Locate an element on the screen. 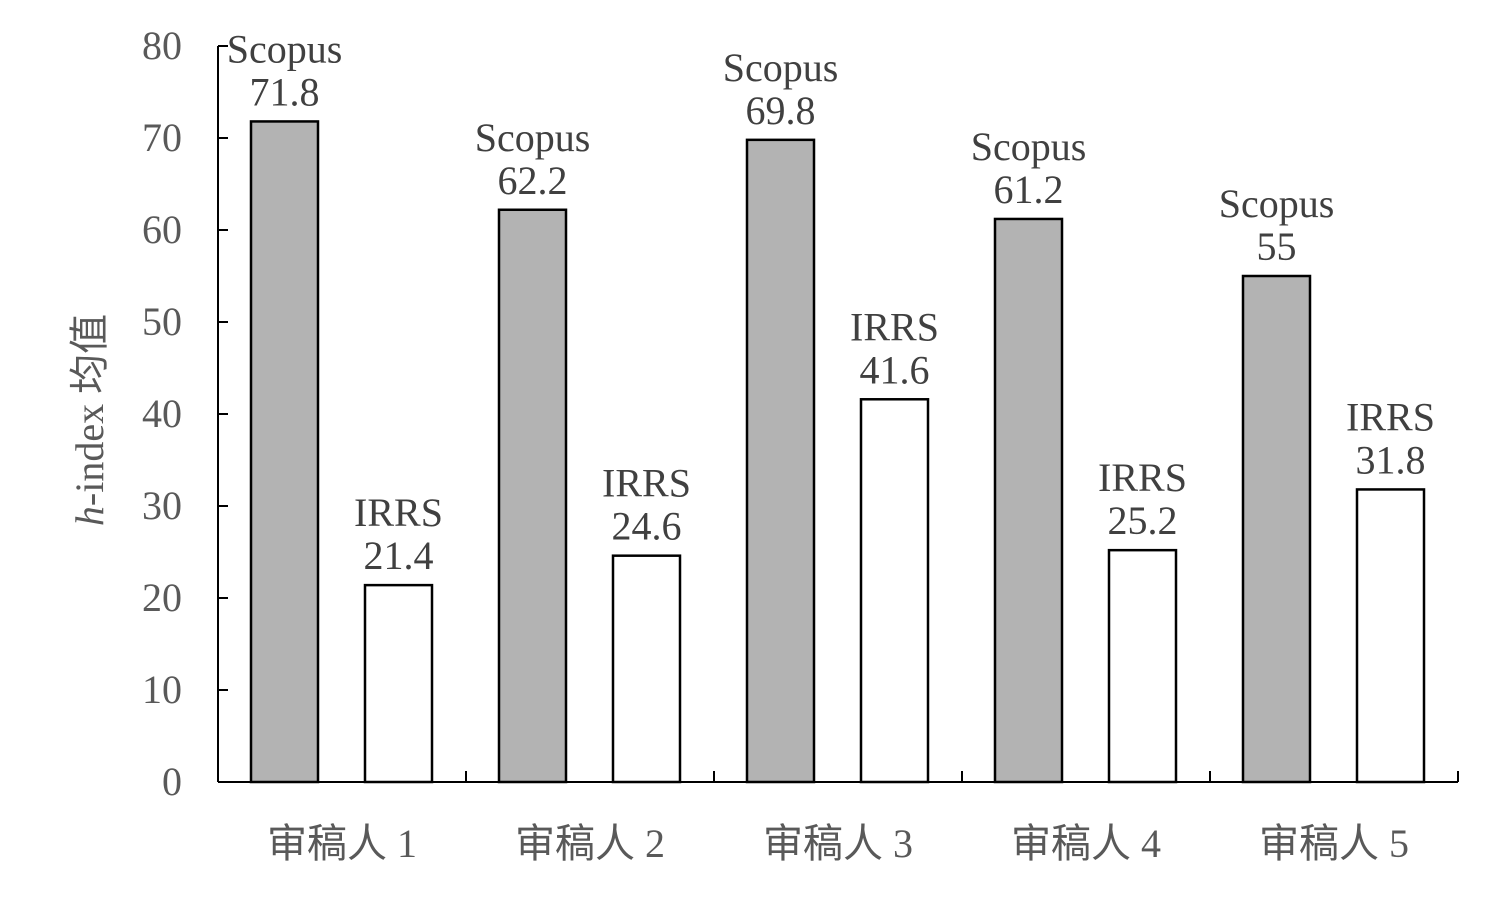 The width and height of the screenshot is (1501, 897). y-axis-ticks: 0 10 20 30 40 50 60 70 80 is located at coordinates (185, 413).